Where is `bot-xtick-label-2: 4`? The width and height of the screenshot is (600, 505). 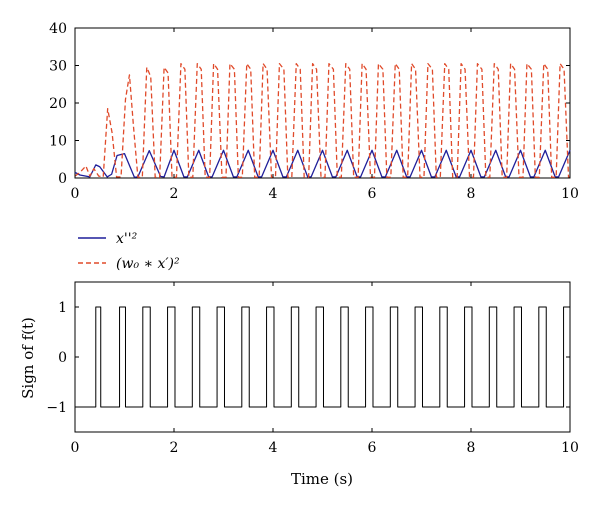 bot-xtick-label-2: 4 is located at coordinates (273, 448).